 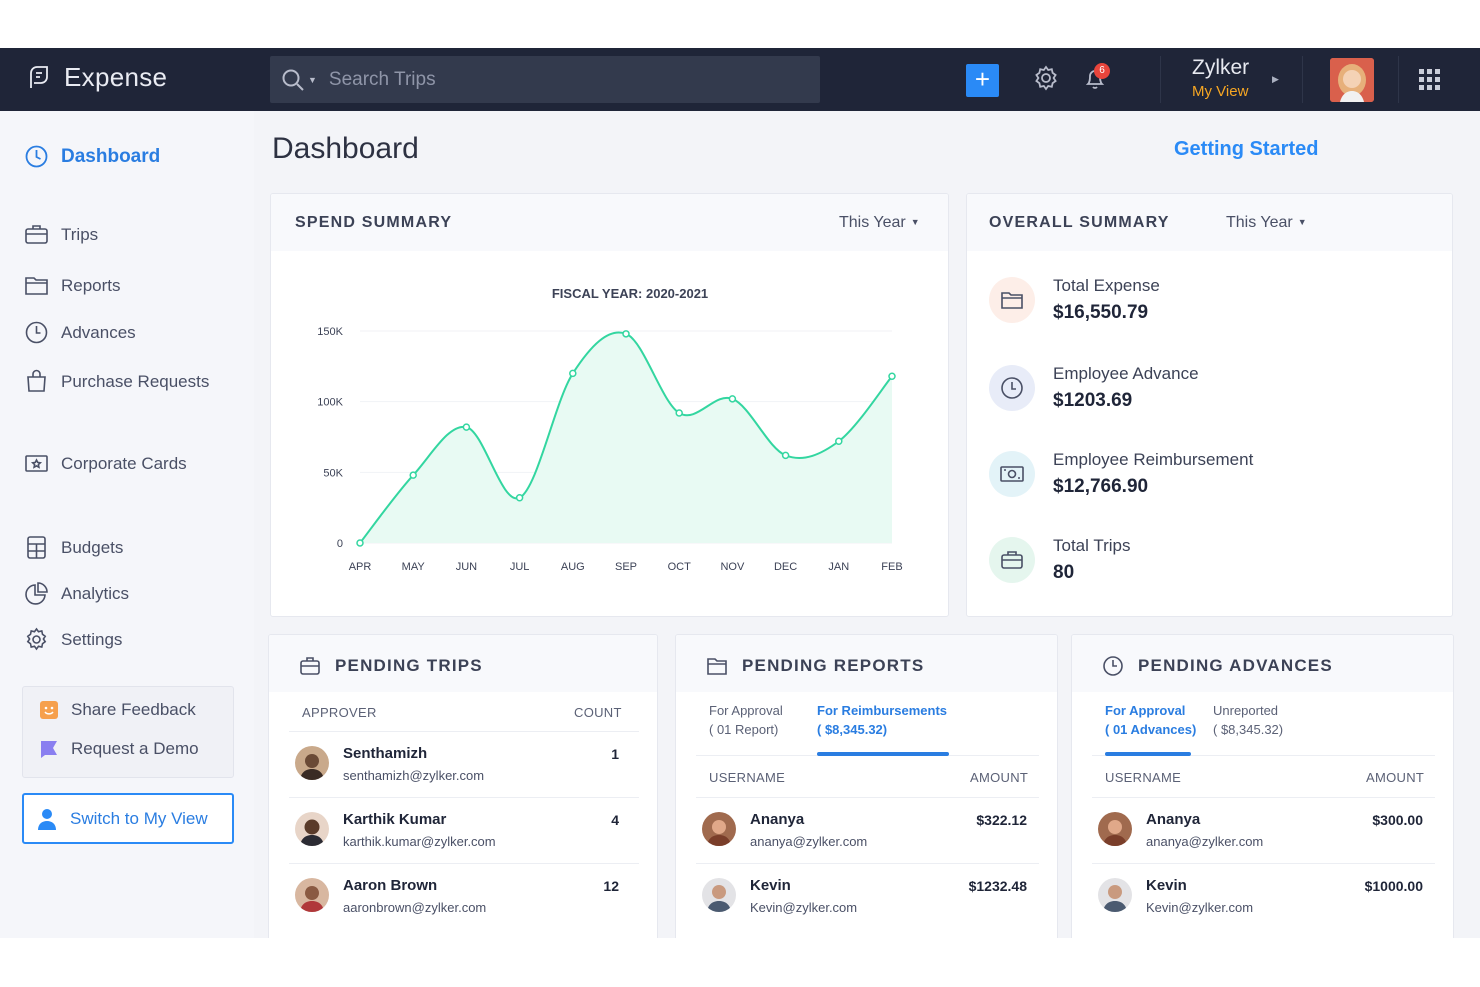 What do you see at coordinates (360, 543) in the screenshot?
I see `data-point-apr` at bounding box center [360, 543].